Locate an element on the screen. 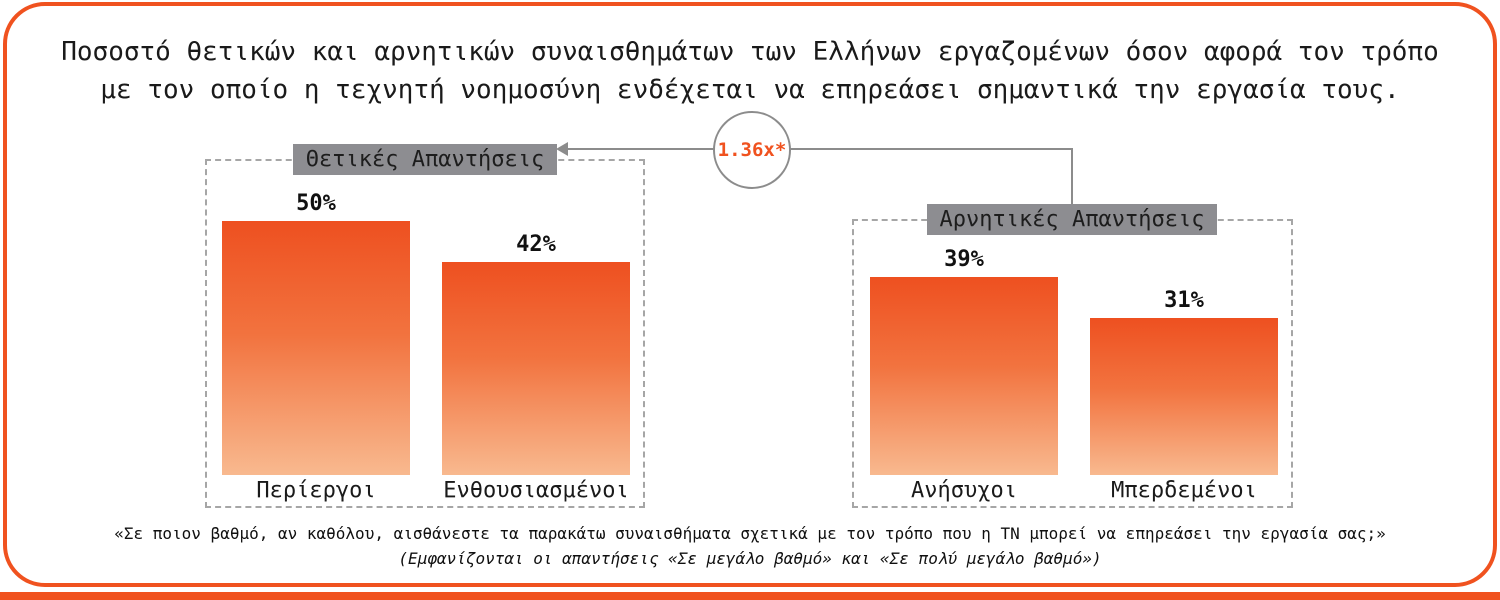 Image resolution: width=1500 pixels, height=600 pixels. bar-unit-enthusiastic: 42% is located at coordinates (536, 354).